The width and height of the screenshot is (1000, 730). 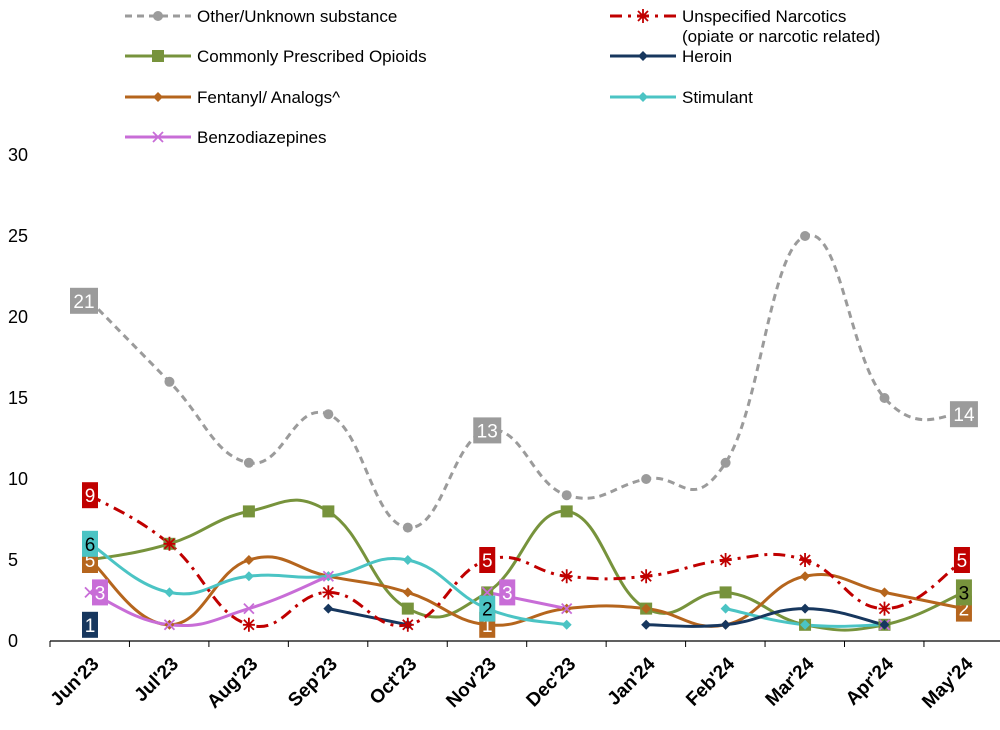 I want to click on legend-item: Benzodiazepines, so click(x=225, y=137).